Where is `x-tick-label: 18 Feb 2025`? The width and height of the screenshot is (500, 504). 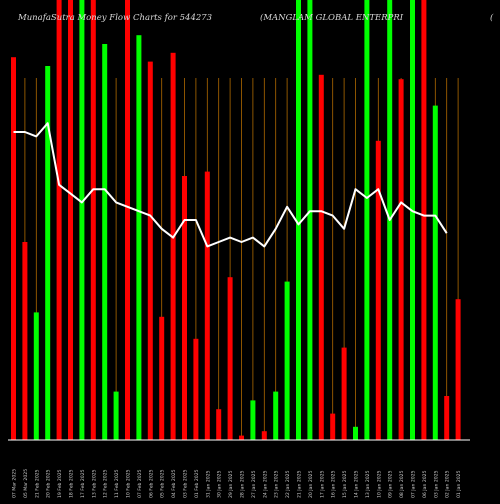
x-tick-label: 18 Feb 2025 is located at coordinates (72, 483).